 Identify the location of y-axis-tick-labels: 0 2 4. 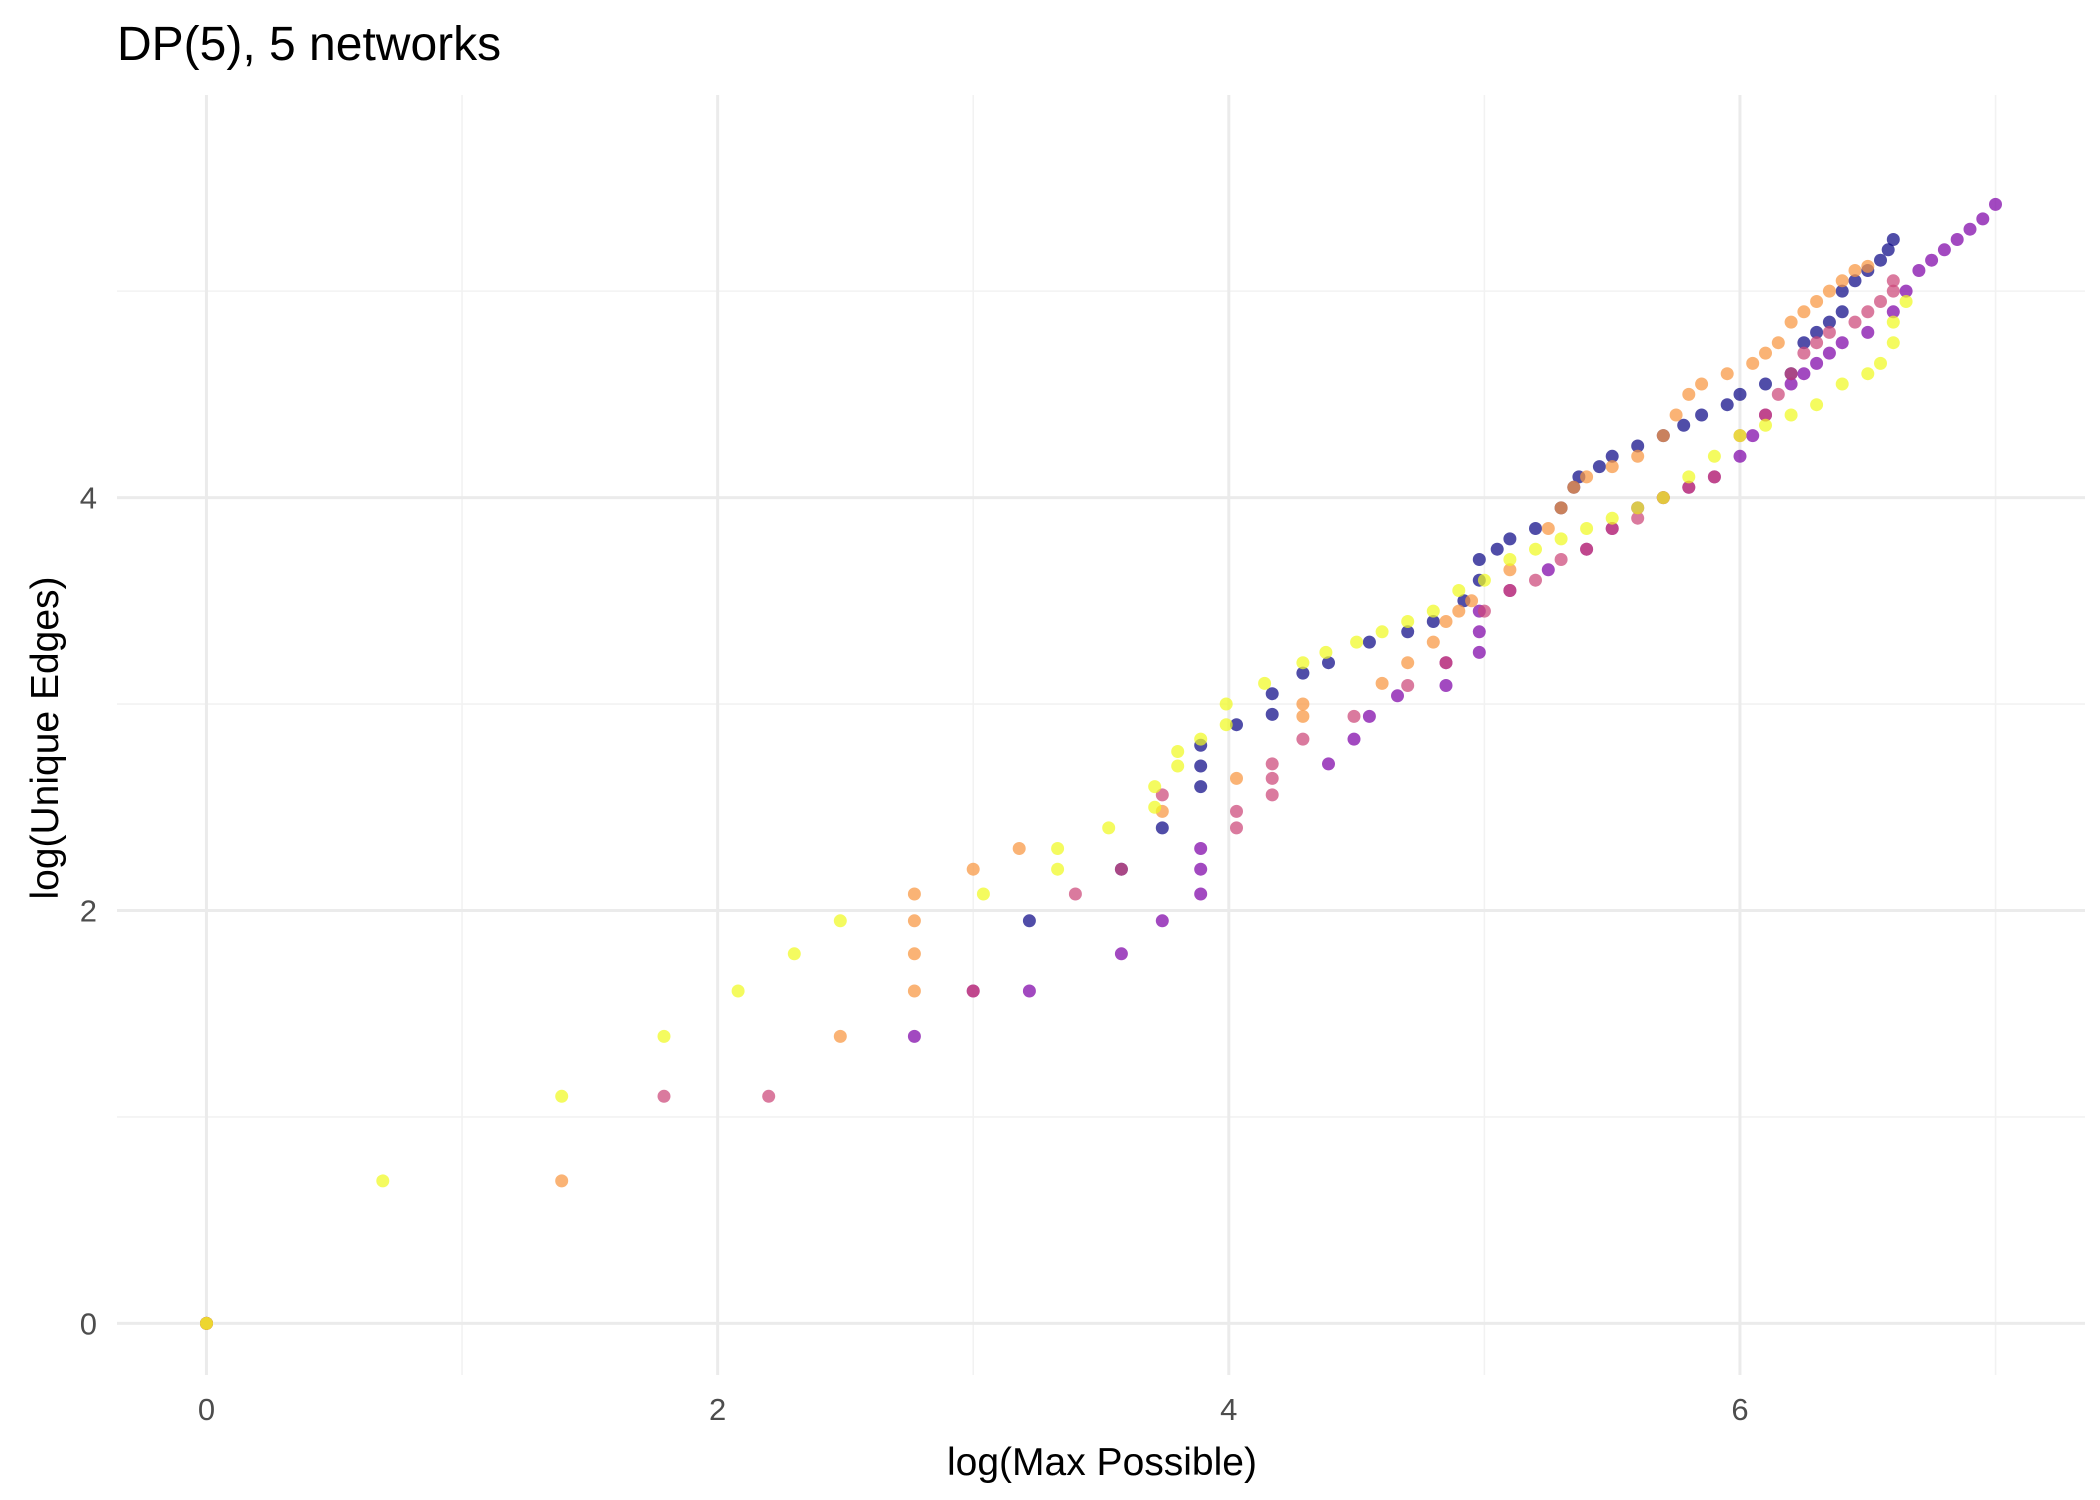
(88, 911).